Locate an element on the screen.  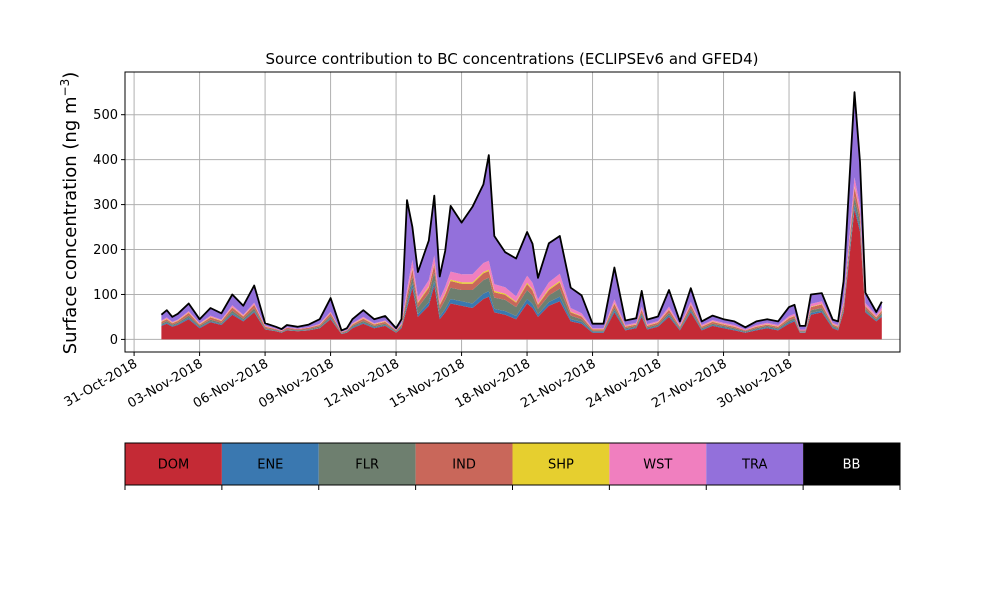
y-tick-label: 200 is located at coordinates (105, 250).